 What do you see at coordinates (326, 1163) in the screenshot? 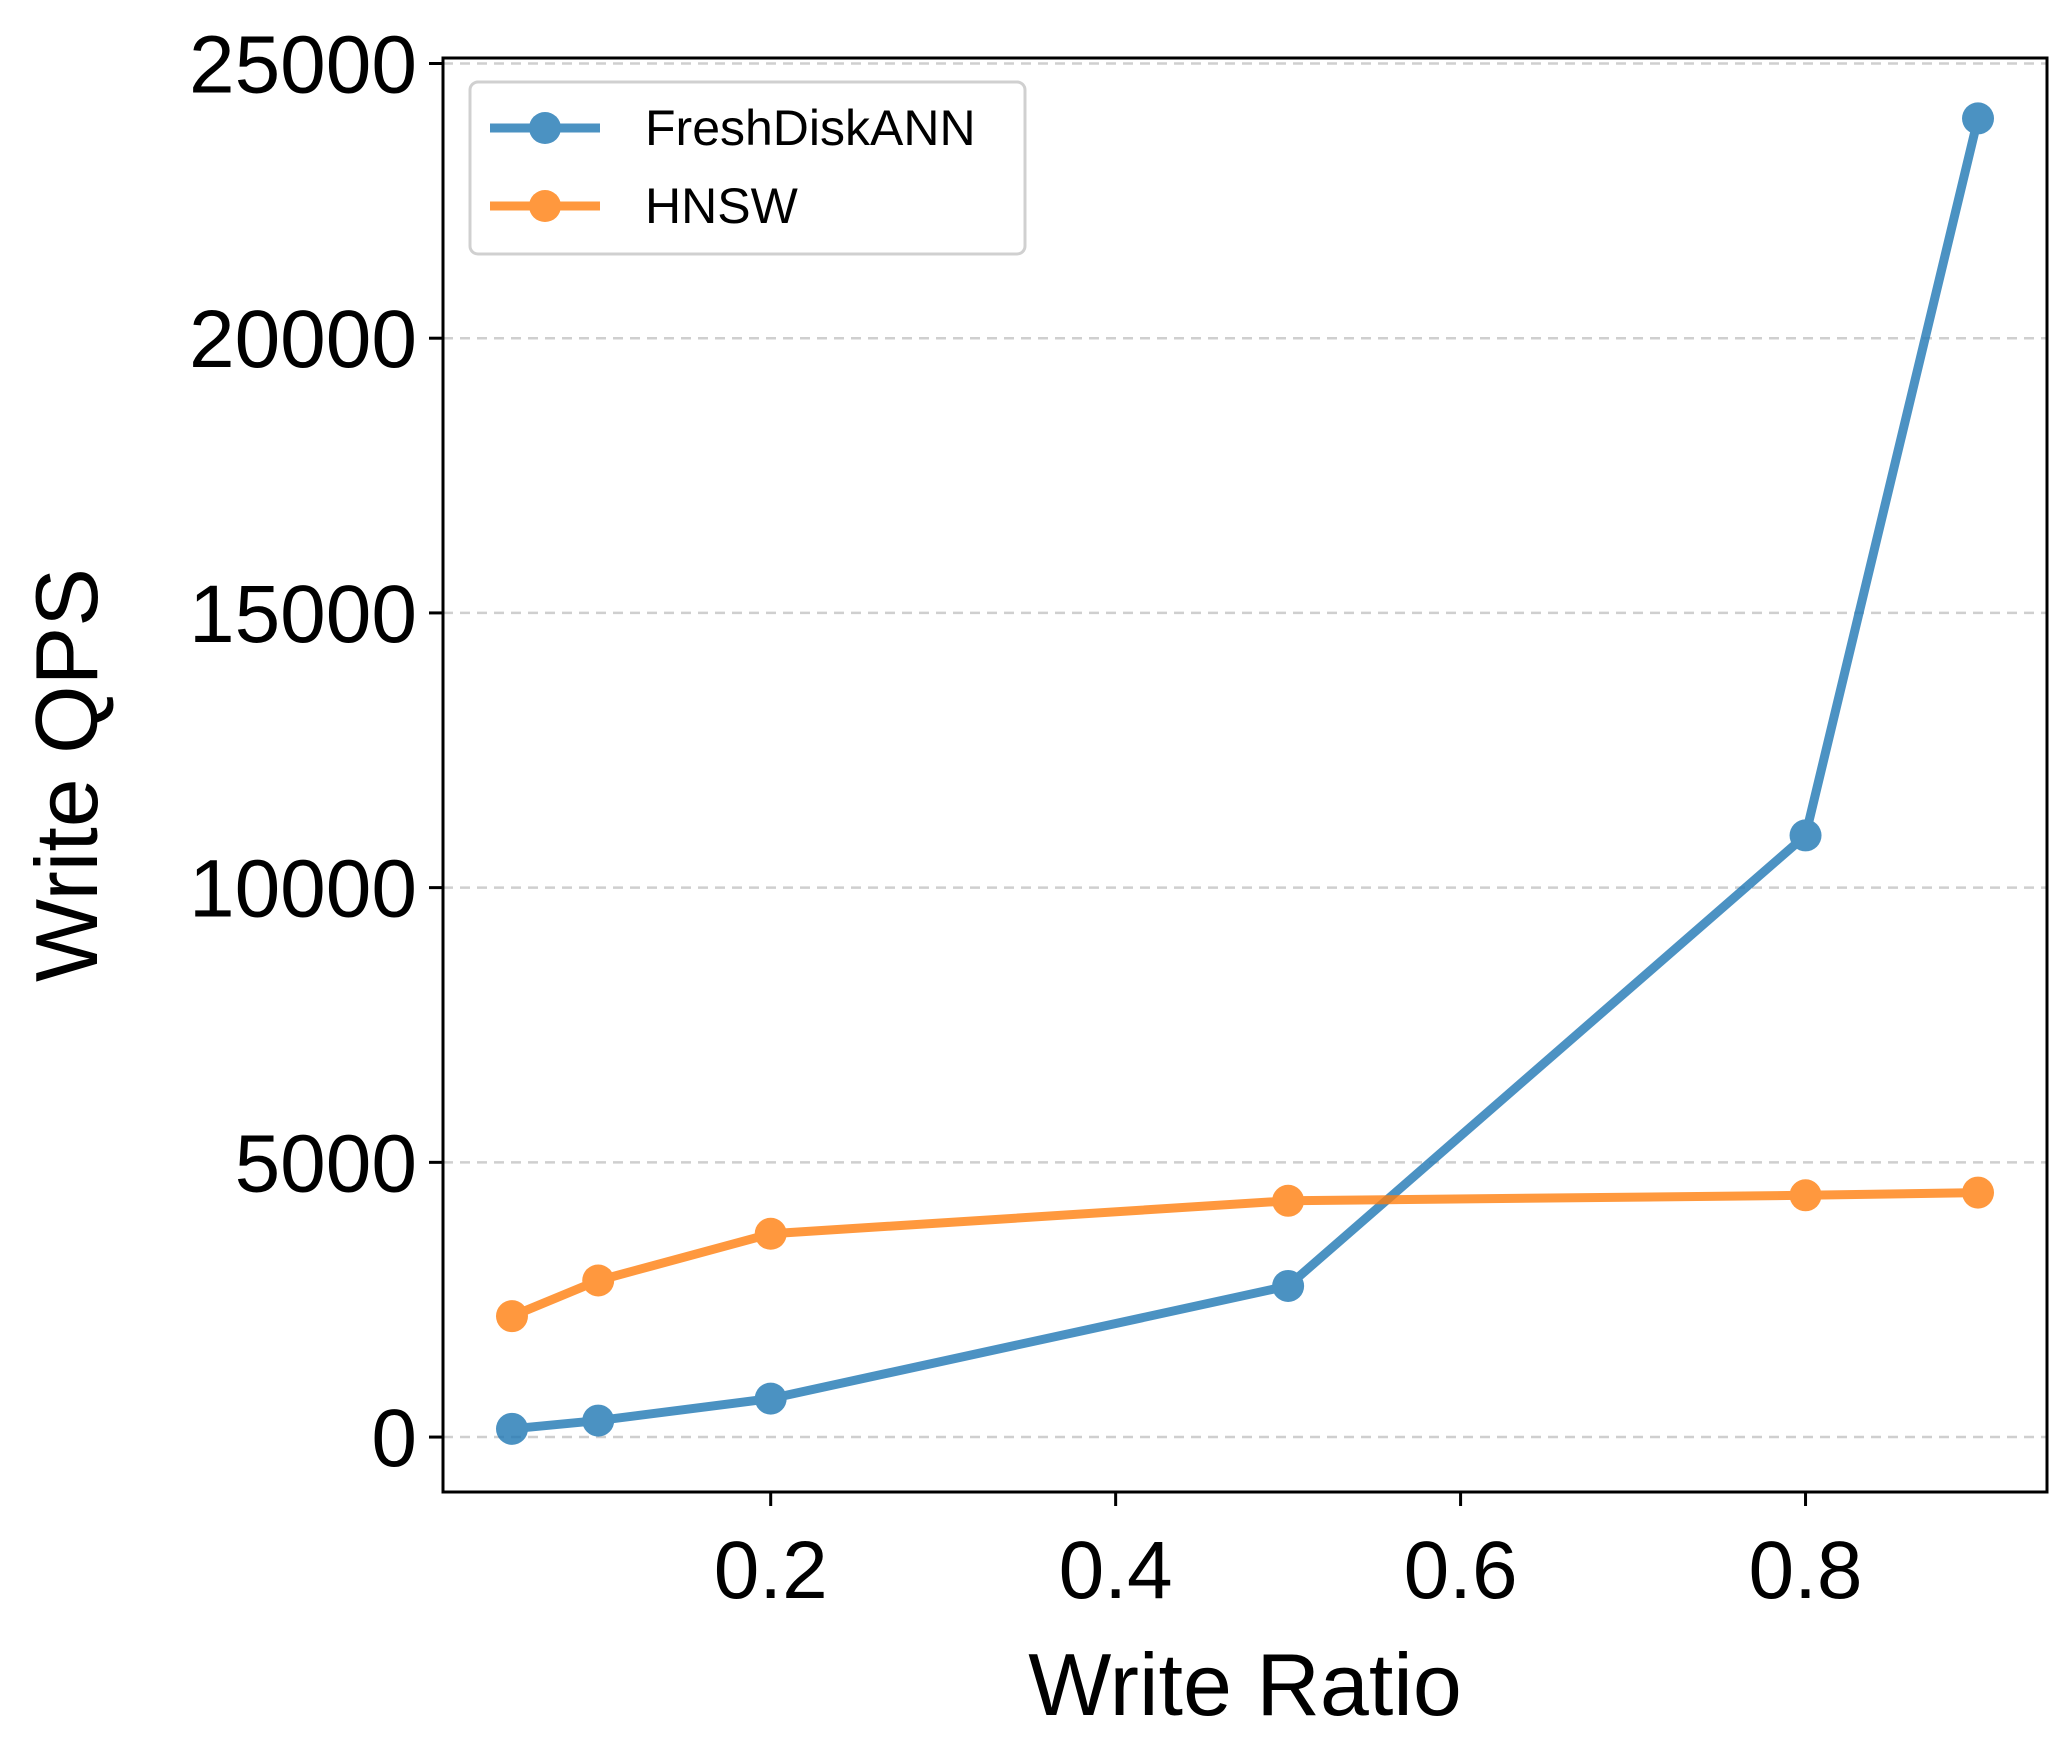
I see `y-tick-label: 5000` at bounding box center [326, 1163].